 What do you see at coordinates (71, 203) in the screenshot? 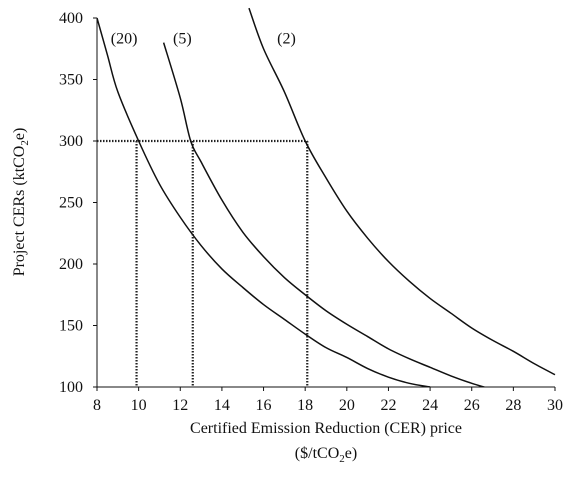
I see `y-tick-label: 250` at bounding box center [71, 203].